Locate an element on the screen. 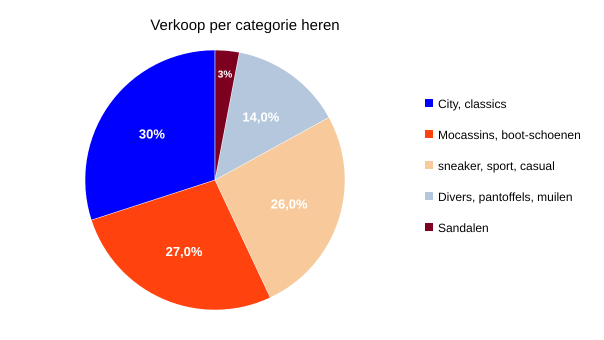 This screenshot has width=604, height=340. legend-label: Divers, pantoffels, muilen is located at coordinates (505, 197).